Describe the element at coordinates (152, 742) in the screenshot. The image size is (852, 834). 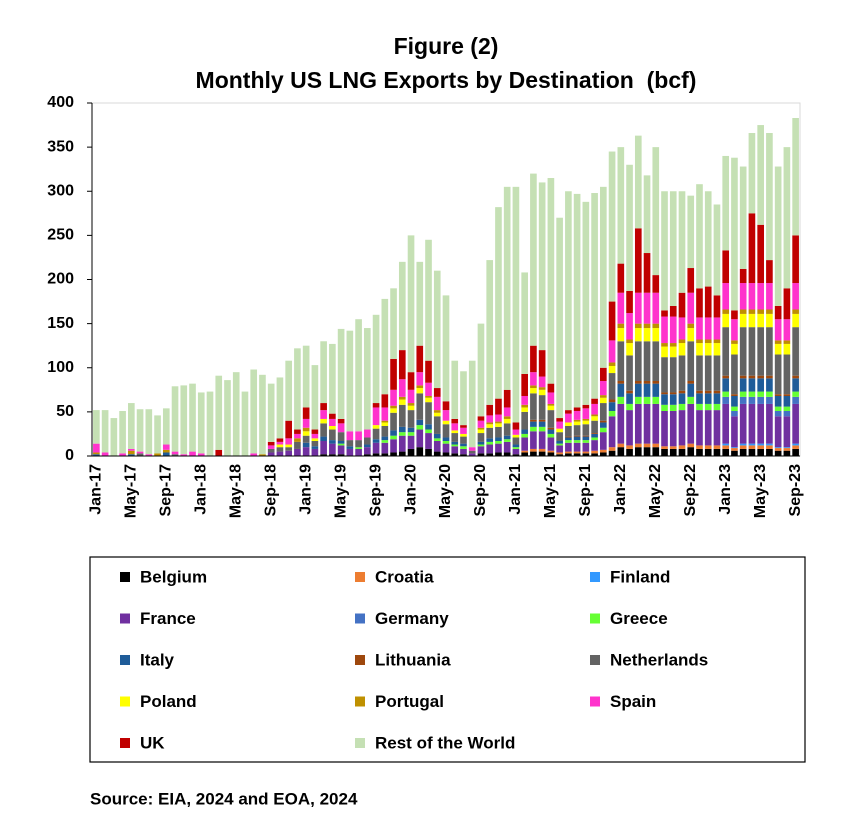
I see `legend-label: UK` at that location.